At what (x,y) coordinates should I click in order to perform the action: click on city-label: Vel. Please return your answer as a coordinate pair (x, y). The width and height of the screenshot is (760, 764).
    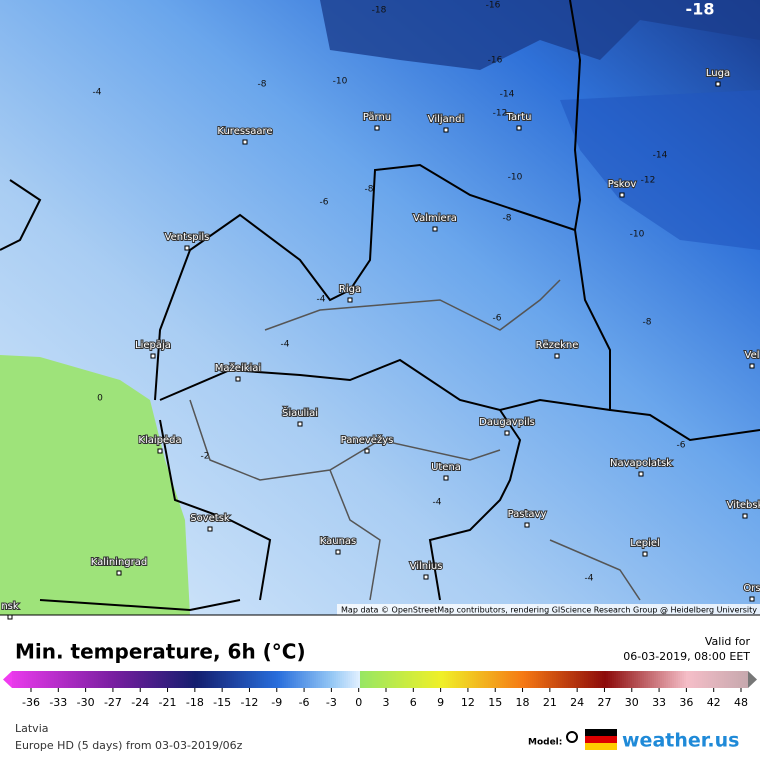
    Looking at the image, I should click on (752, 355).